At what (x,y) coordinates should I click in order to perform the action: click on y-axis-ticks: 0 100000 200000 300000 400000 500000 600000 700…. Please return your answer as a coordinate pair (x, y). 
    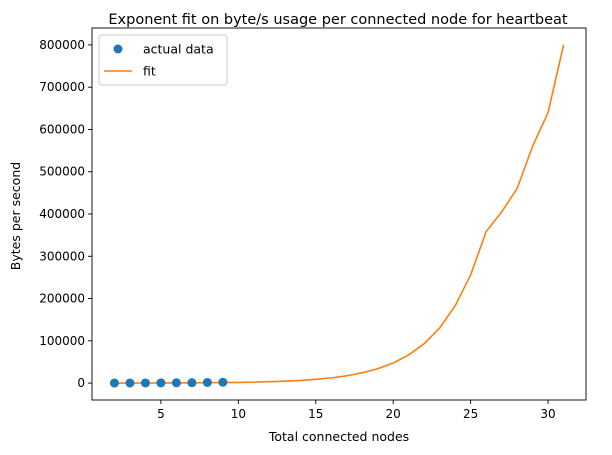
    Looking at the image, I should click on (65, 214).